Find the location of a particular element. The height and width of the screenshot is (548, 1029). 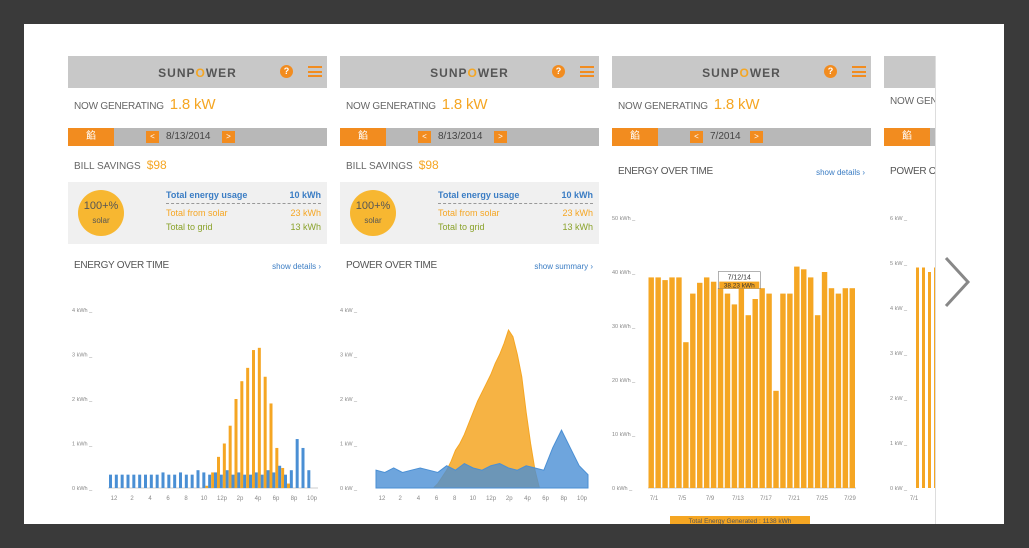

date-bar: 餡 is located at coordinates (909, 137).